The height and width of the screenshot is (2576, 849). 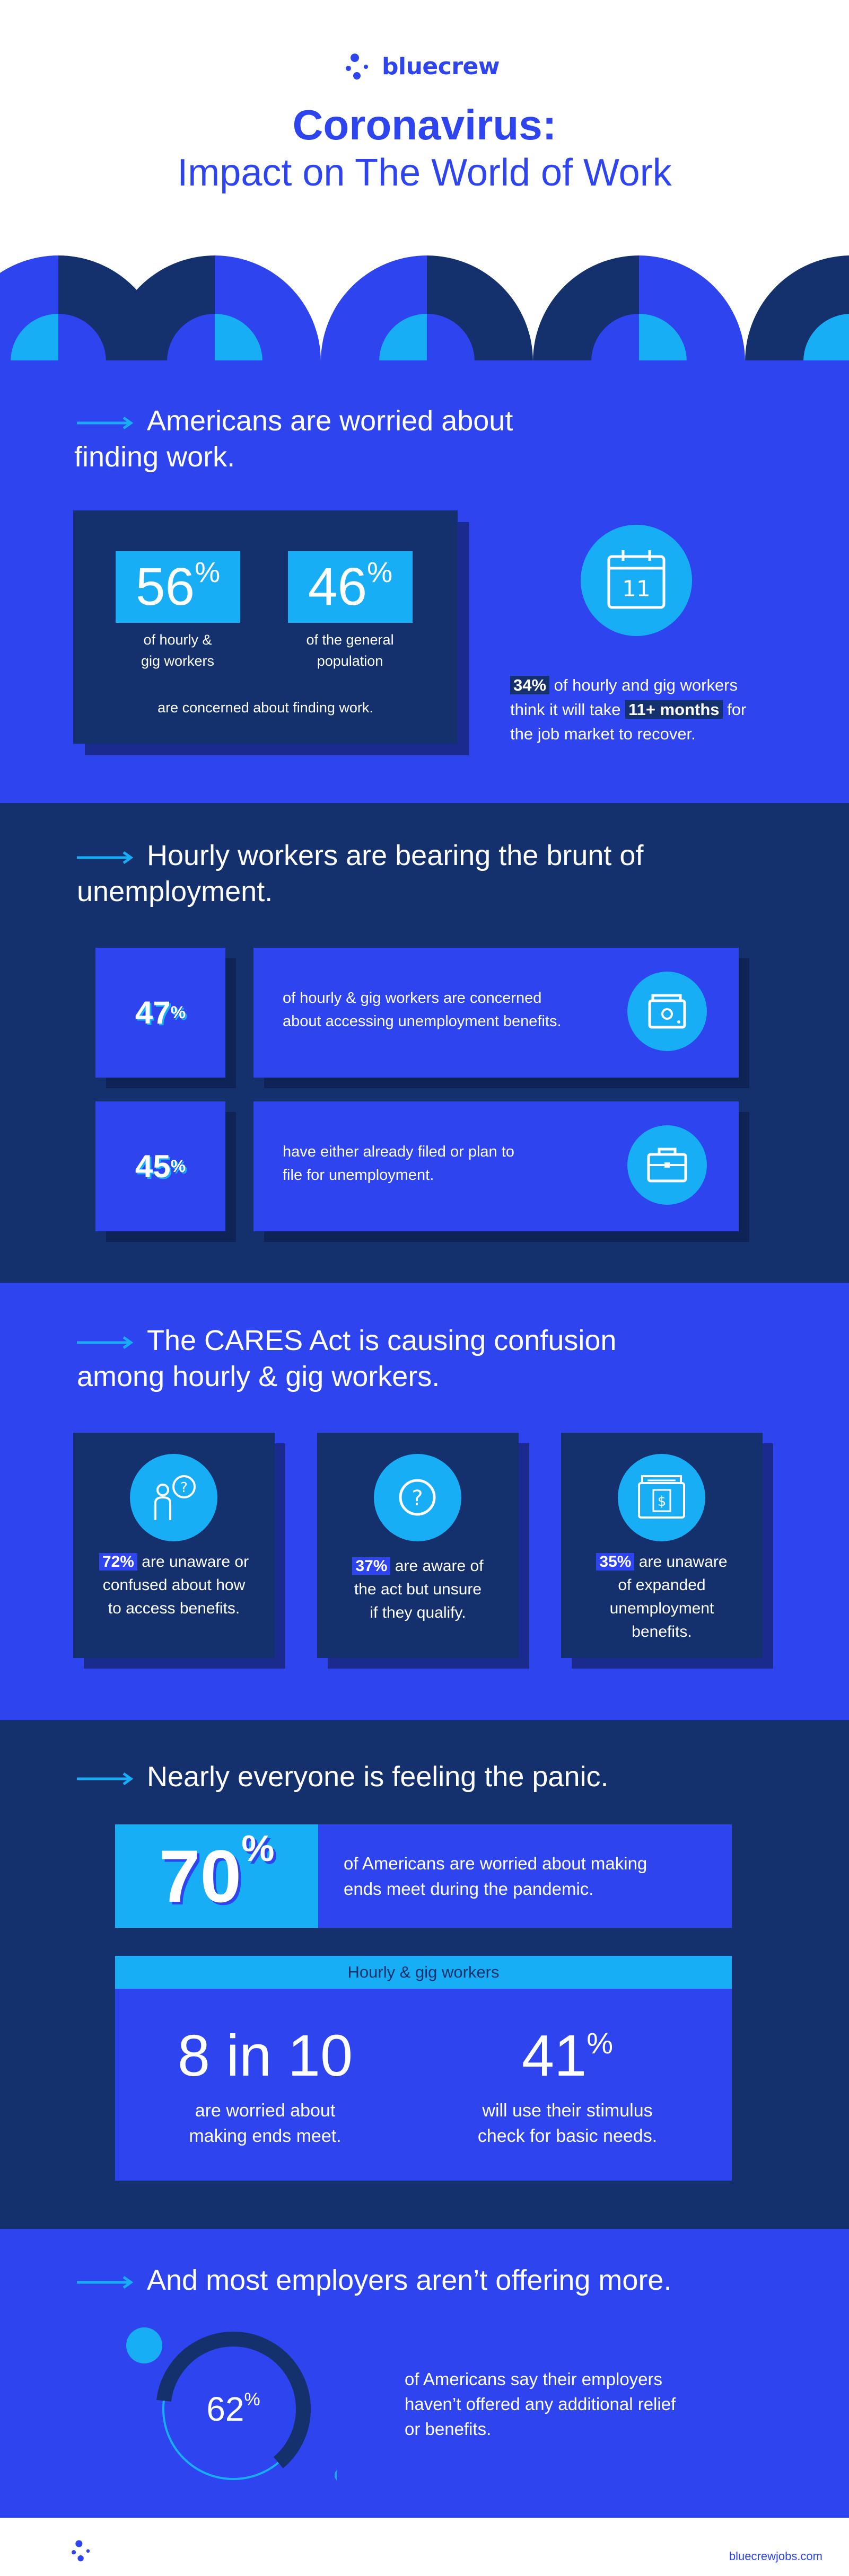 I want to click on ring-progress-arc, so click(x=233, y=2400).